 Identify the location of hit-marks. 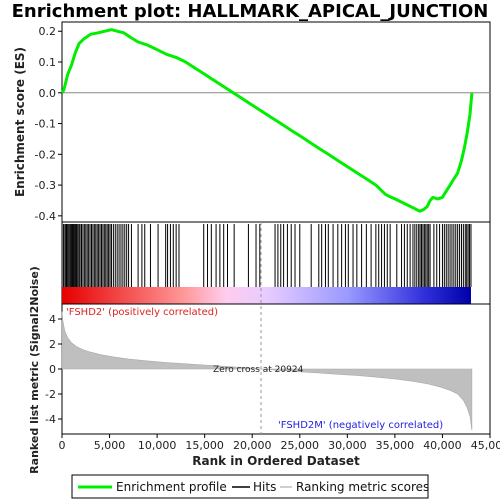
(267, 255).